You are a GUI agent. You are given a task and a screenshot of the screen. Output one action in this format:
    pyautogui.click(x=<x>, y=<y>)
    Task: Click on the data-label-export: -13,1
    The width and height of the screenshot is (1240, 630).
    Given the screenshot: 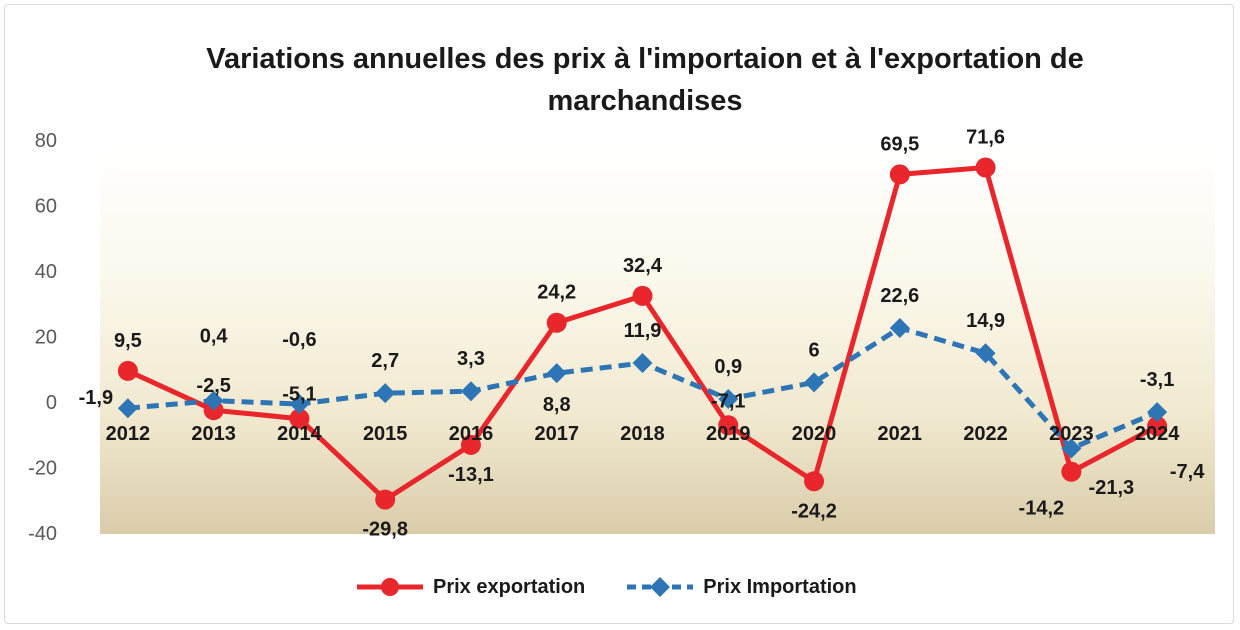 What is the action you would take?
    pyautogui.click(x=471, y=475)
    